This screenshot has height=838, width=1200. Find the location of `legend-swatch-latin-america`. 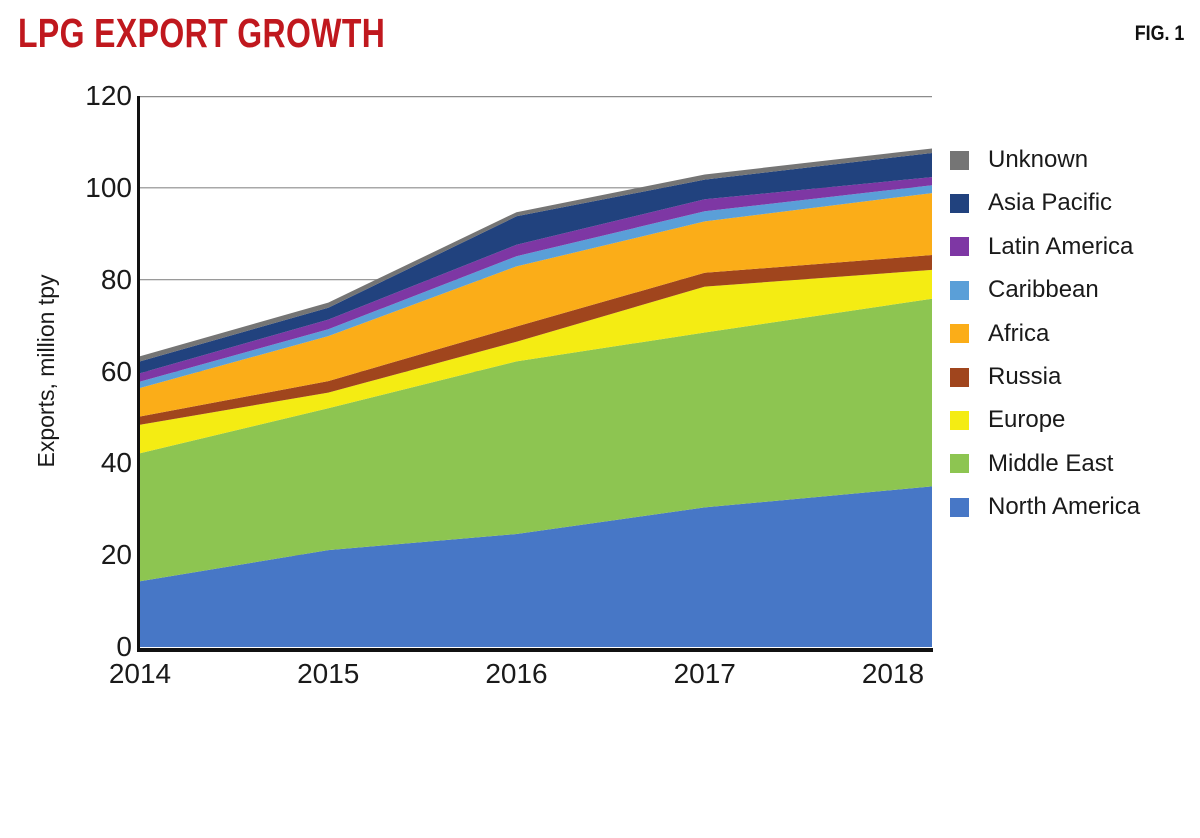

legend-swatch-latin-america is located at coordinates (959, 247).